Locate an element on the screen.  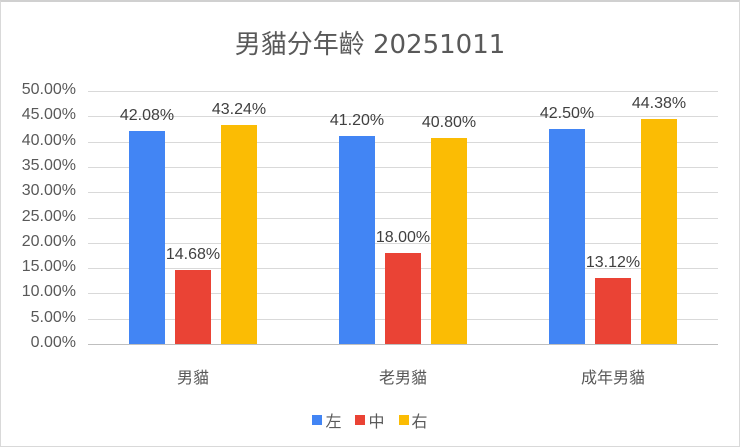
x-category-label: 老男貓 is located at coordinates (402, 377).